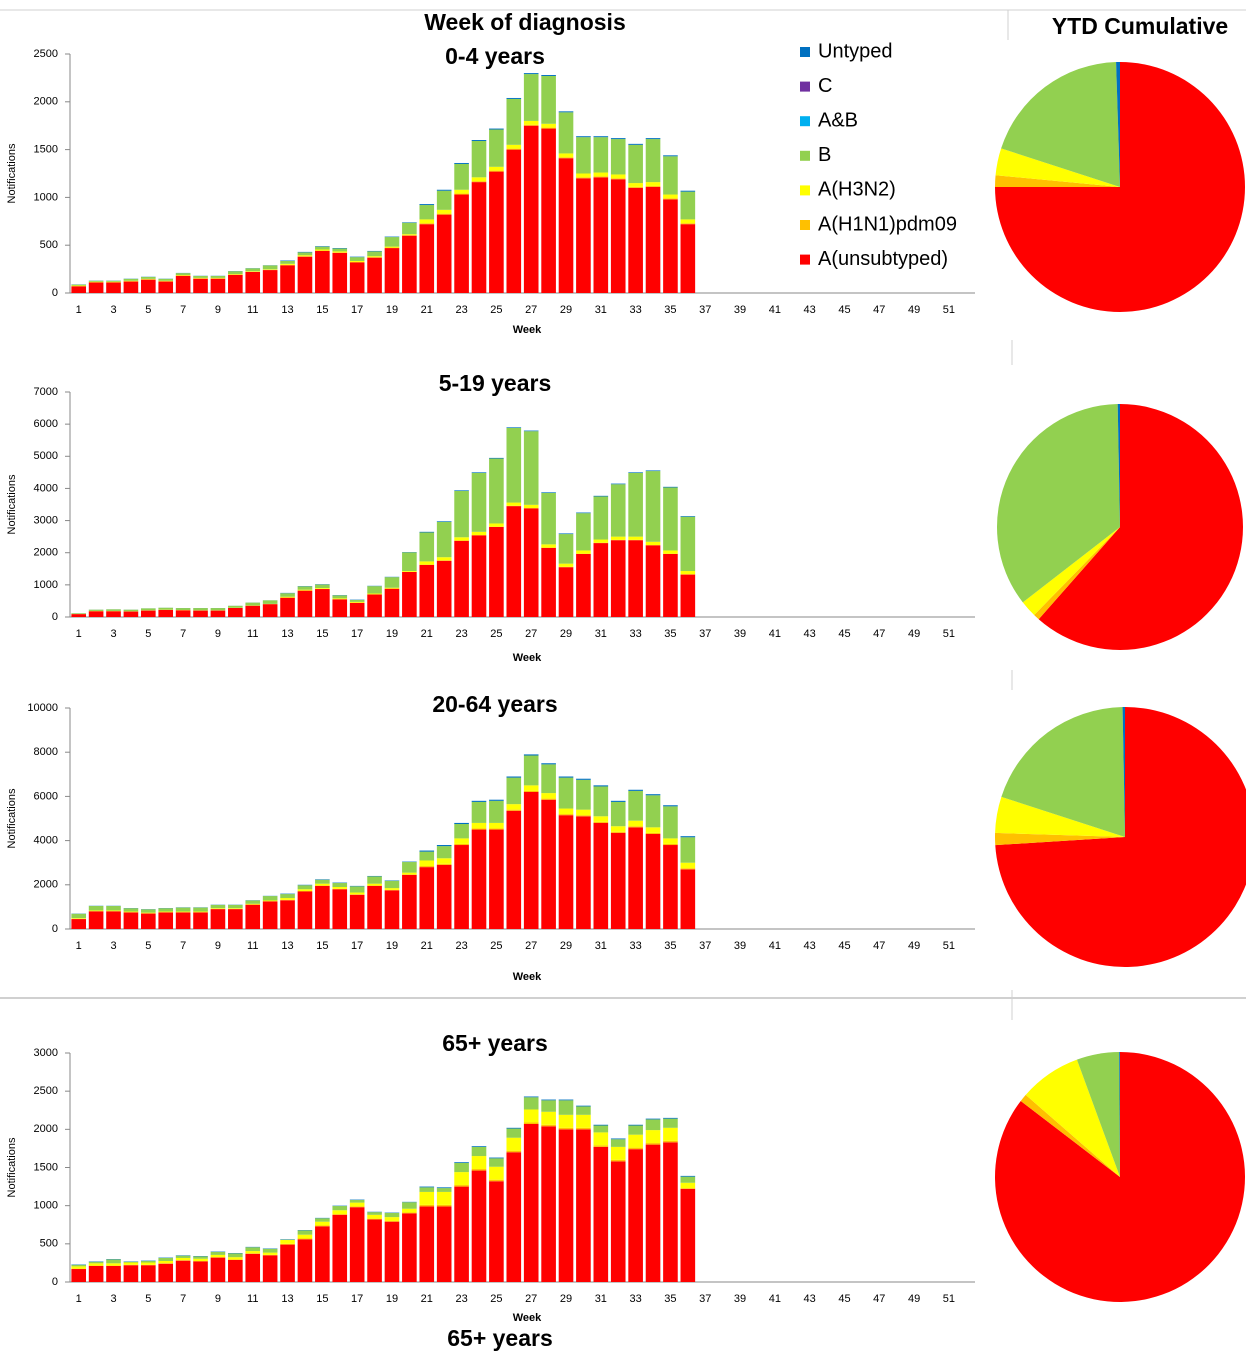  Describe the element at coordinates (495, 383) in the screenshot. I see `chart-title: 5-19 years` at that location.